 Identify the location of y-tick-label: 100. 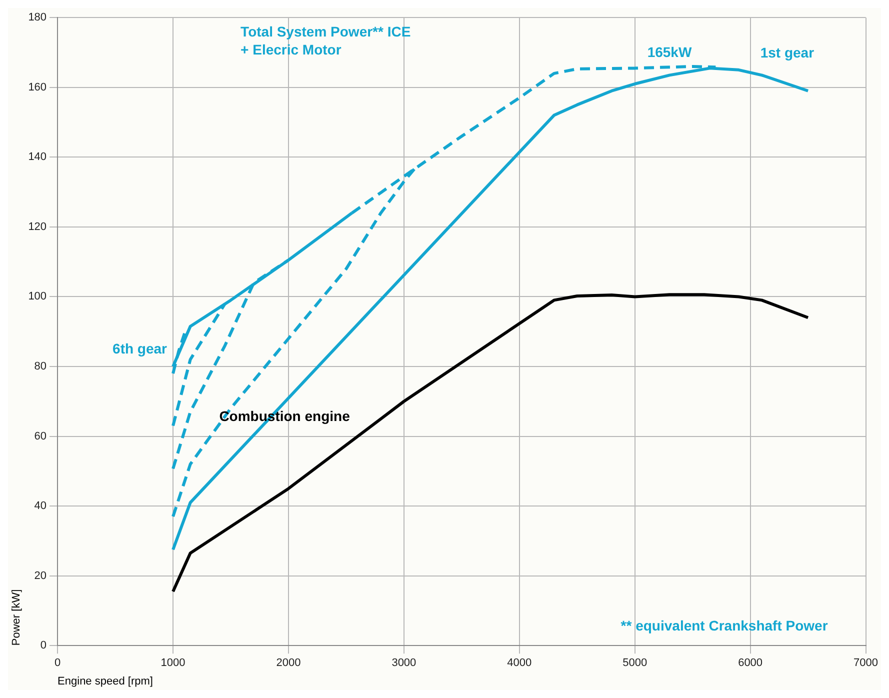
(37, 296).